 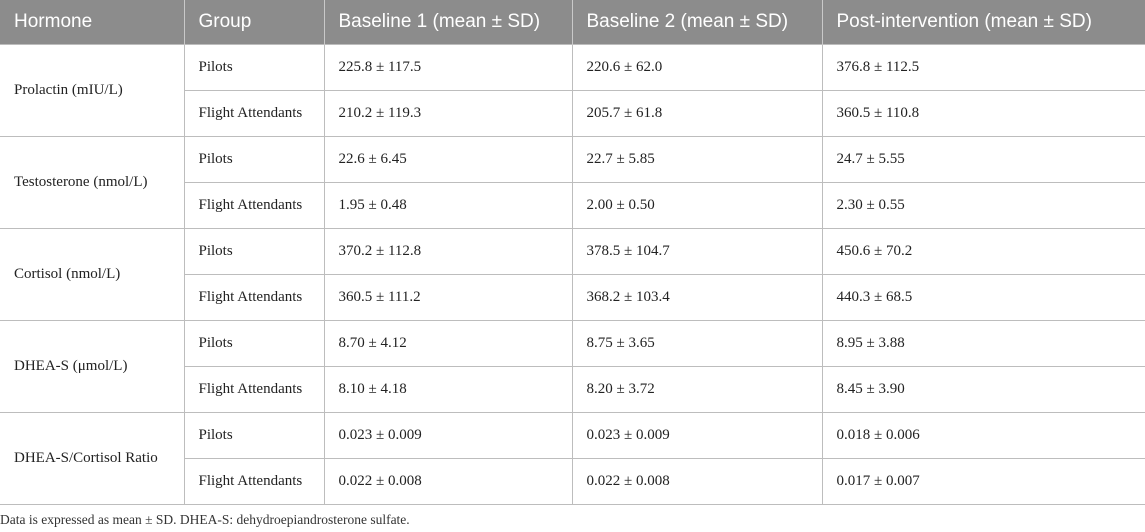 I want to click on hormone-cell: Cortisol (nmol/L), so click(x=92, y=274).